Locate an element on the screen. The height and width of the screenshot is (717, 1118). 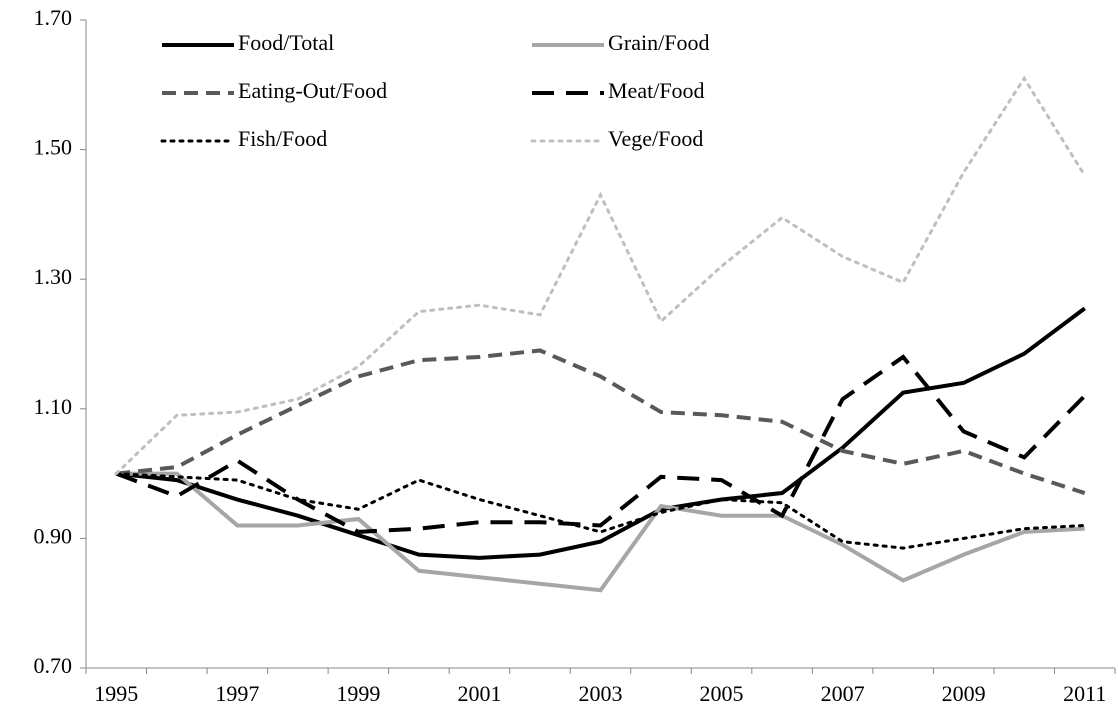
x-tick-label: 2001 is located at coordinates (479, 693).